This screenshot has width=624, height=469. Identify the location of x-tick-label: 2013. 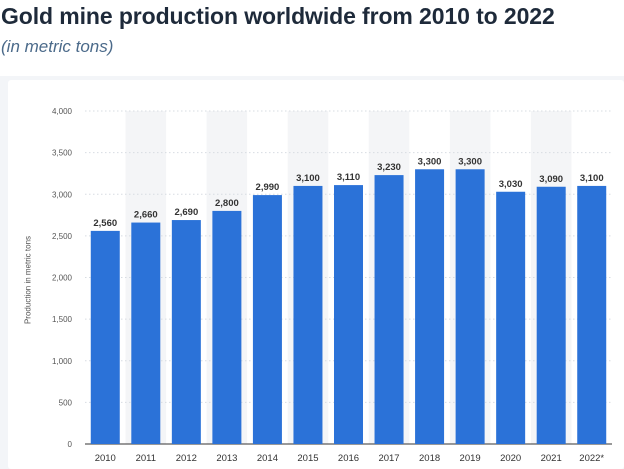
(226, 458).